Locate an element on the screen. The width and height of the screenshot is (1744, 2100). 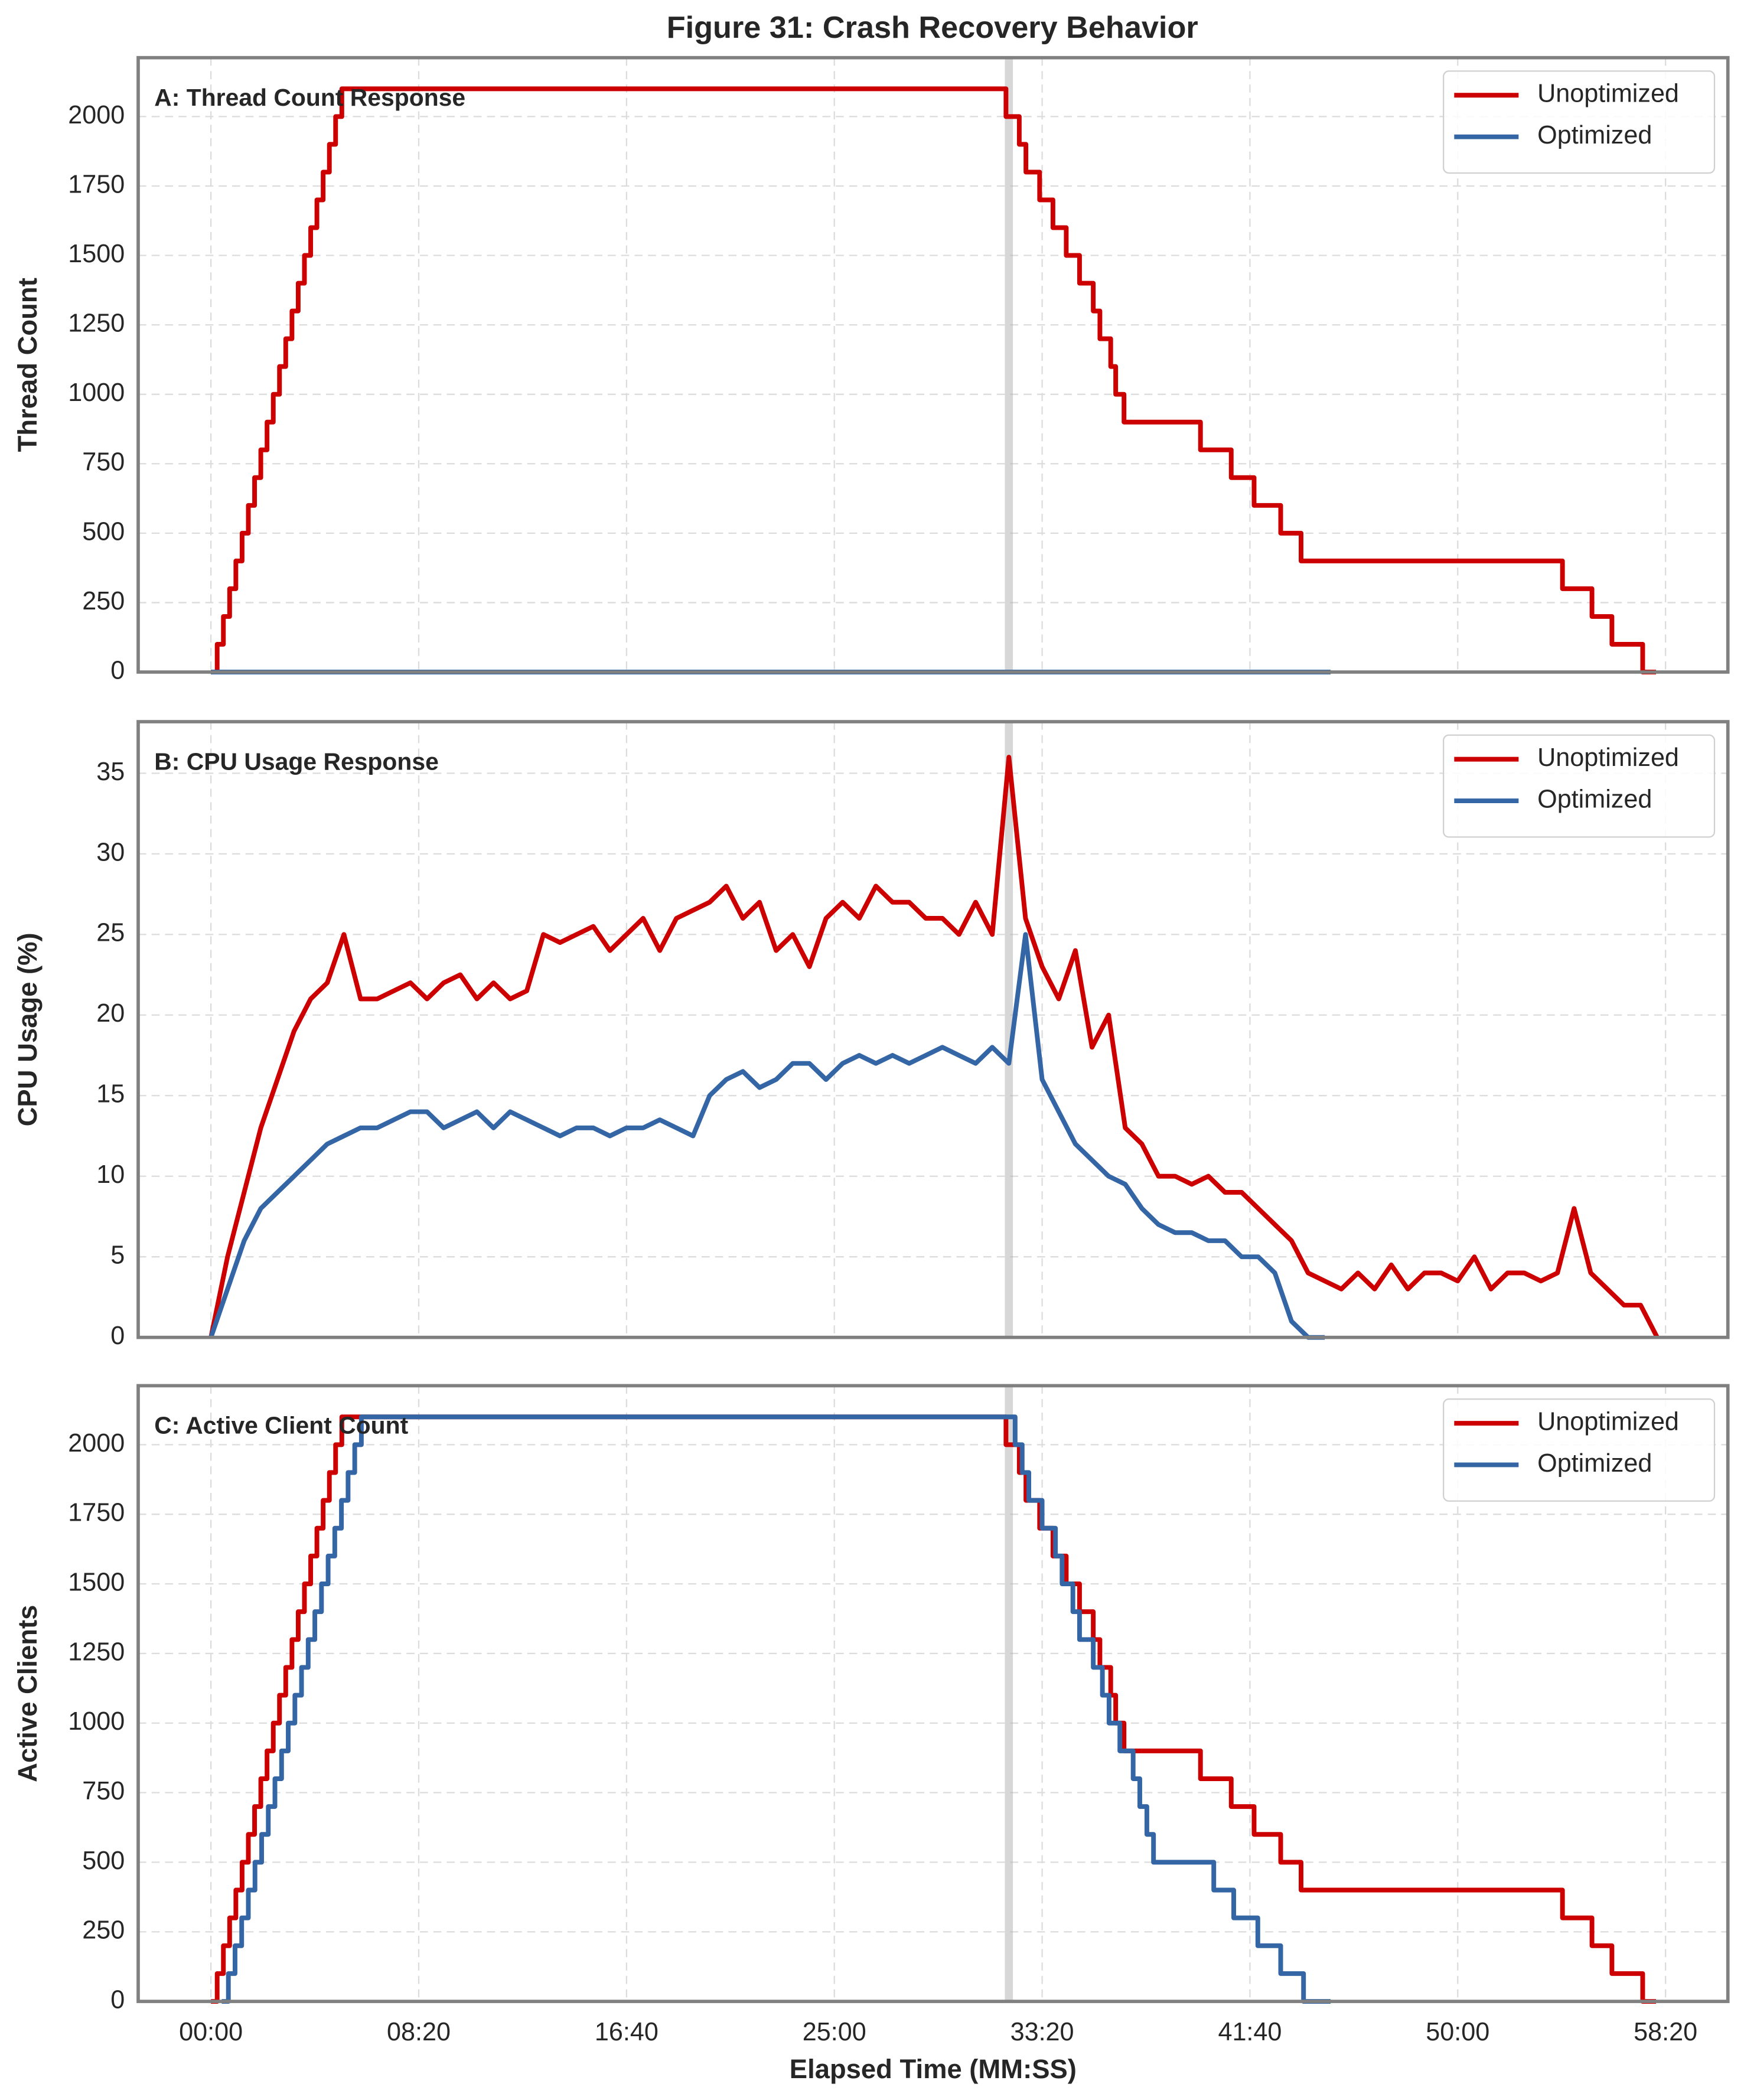
y-tick-label: 20 is located at coordinates (111, 1013).